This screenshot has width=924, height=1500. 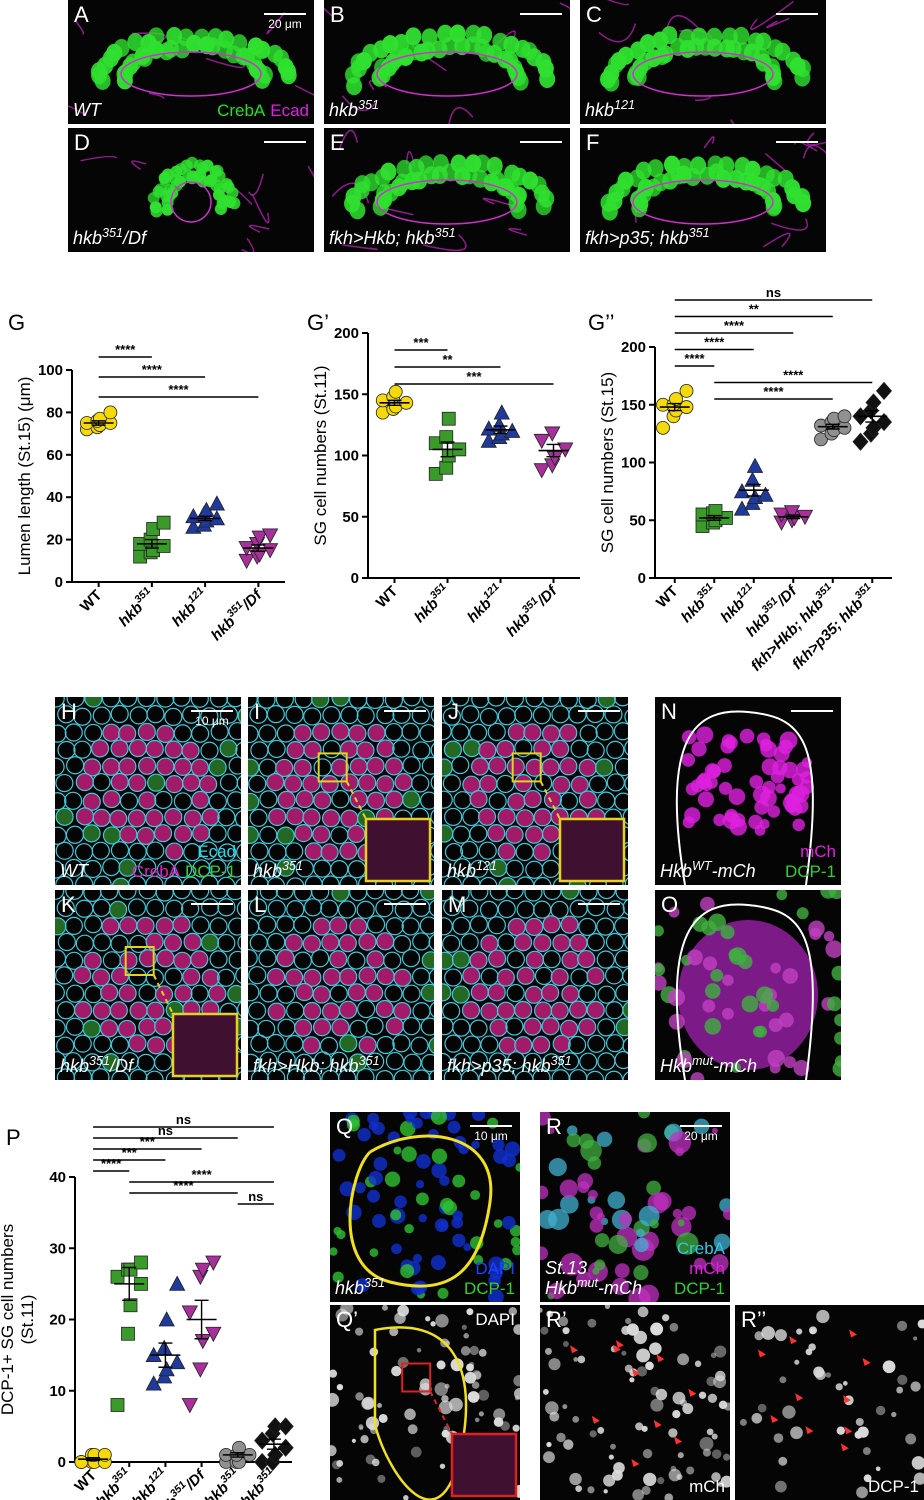 What do you see at coordinates (701, 1136) in the screenshot?
I see `scale-label: 20 μm` at bounding box center [701, 1136].